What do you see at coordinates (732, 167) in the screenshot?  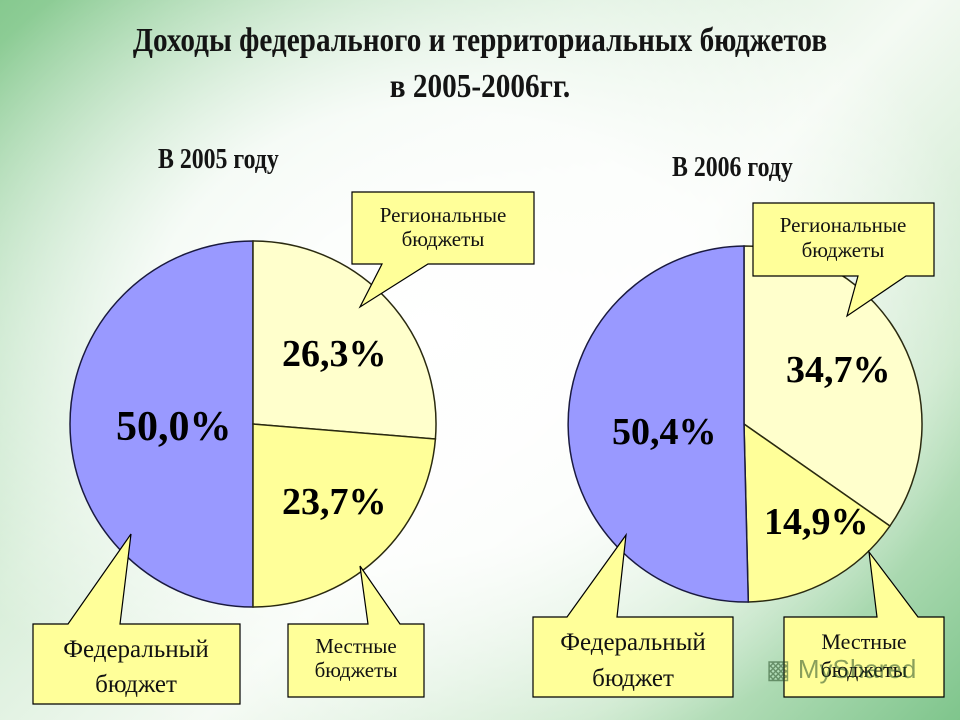 I see `chart-2006-heading: В 2006 году` at bounding box center [732, 167].